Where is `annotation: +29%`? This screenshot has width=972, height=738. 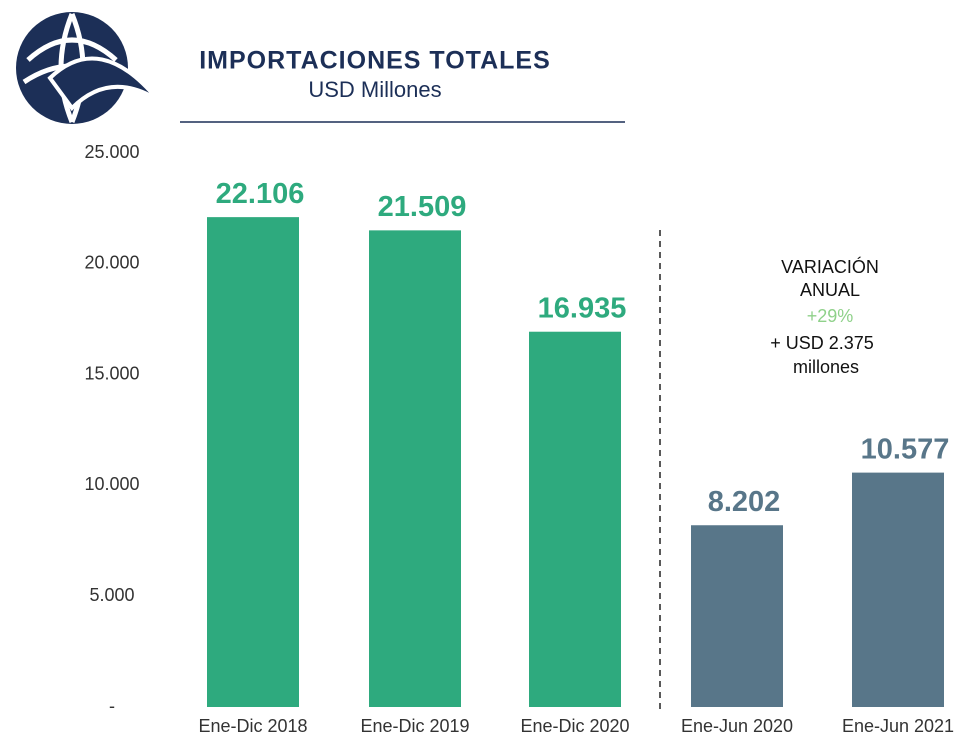 annotation: +29% is located at coordinates (830, 316).